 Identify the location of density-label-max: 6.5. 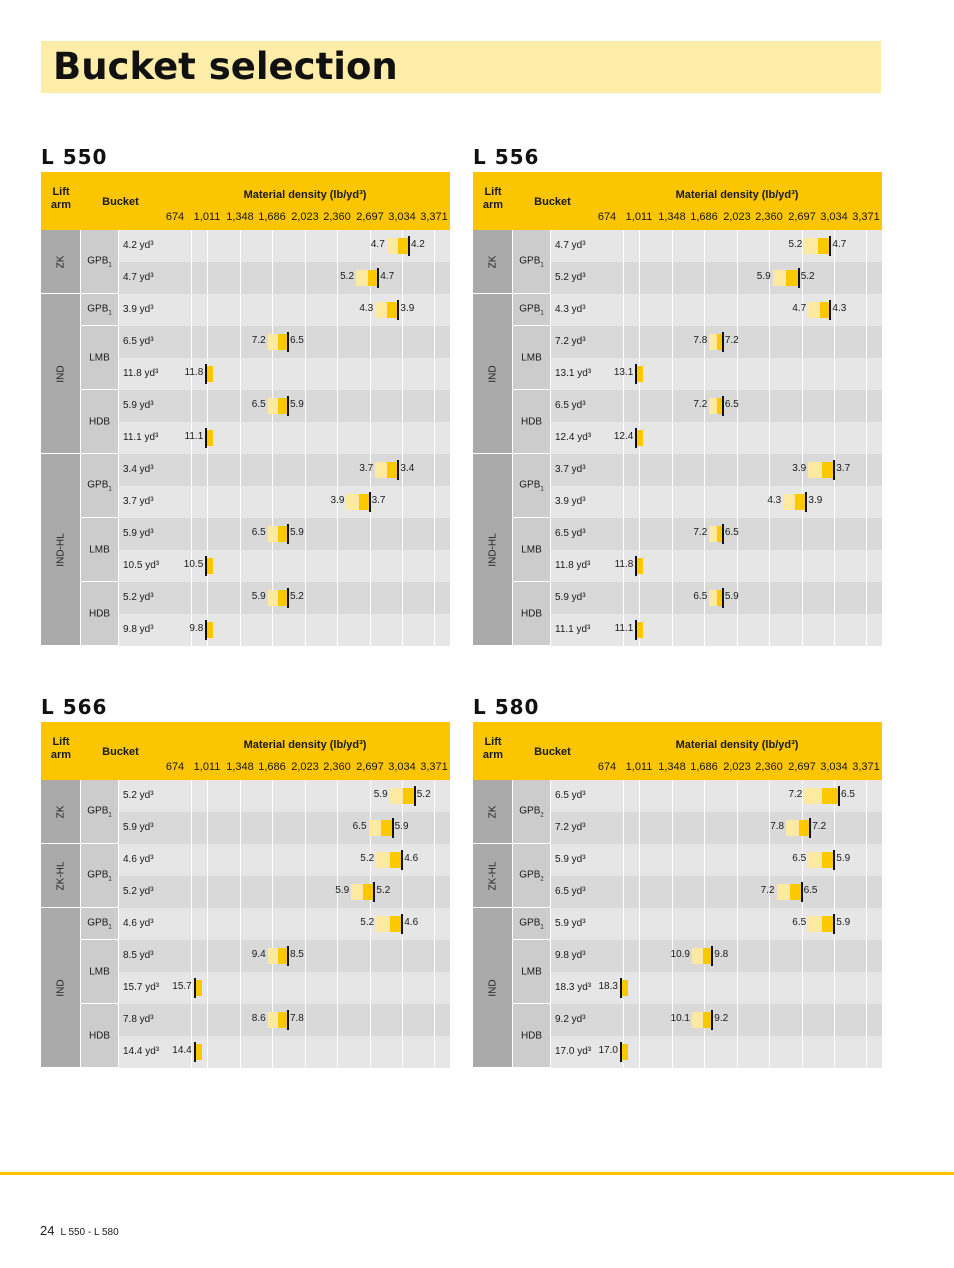
(731, 532).